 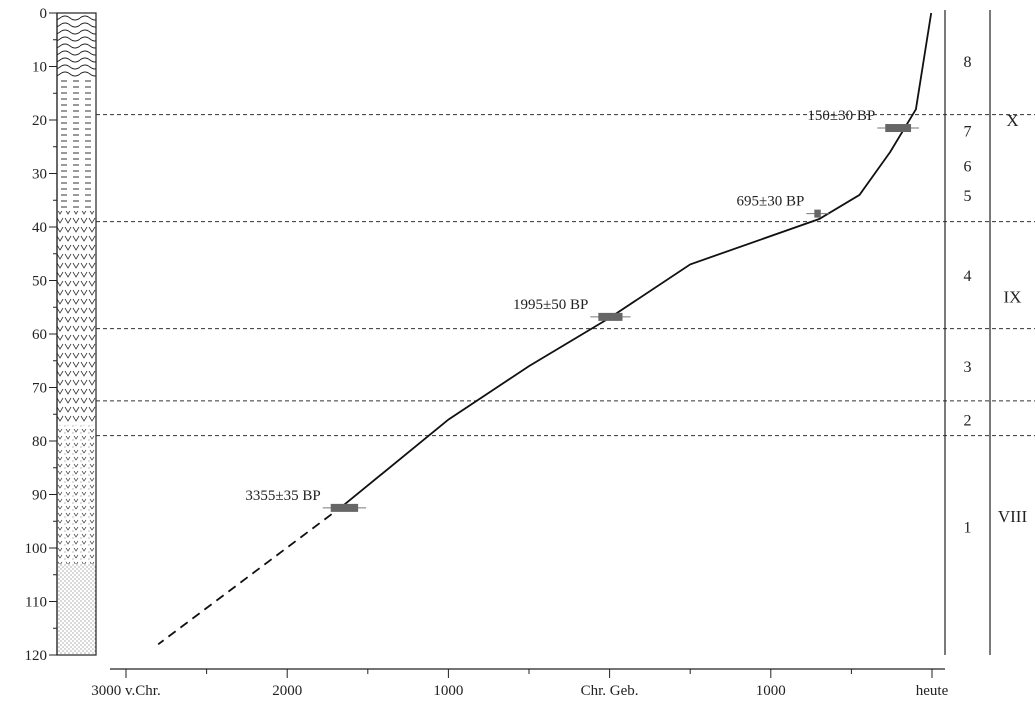 I want to click on time-tick-label: heute, so click(x=932, y=691).